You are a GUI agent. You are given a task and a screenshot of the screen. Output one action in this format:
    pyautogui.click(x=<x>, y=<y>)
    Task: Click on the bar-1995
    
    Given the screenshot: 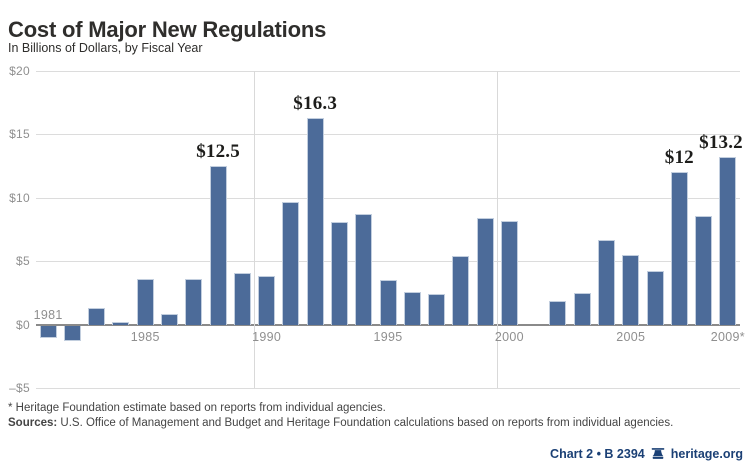 What is the action you would take?
    pyautogui.click(x=388, y=302)
    